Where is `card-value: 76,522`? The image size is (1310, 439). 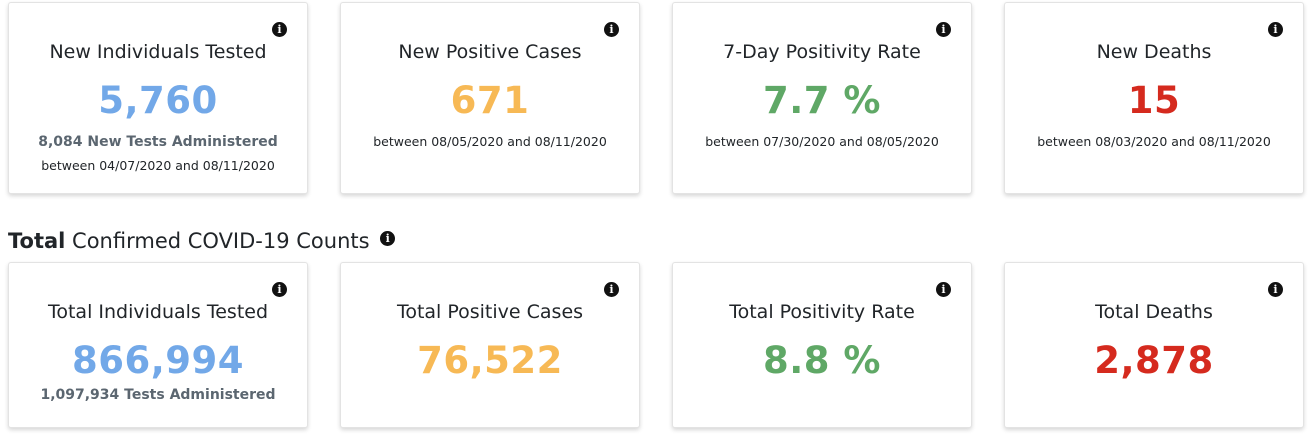
card-value: 76,522 is located at coordinates (490, 360).